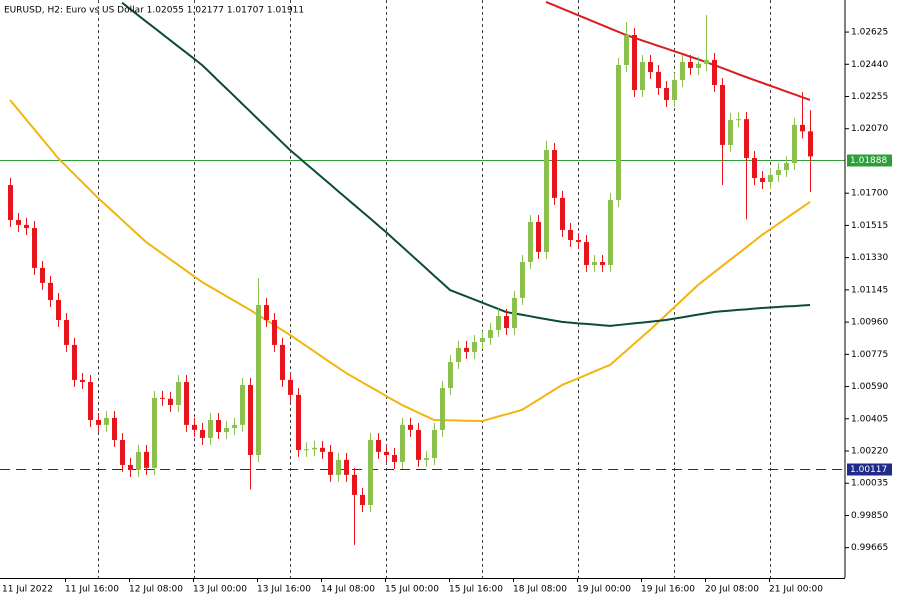  Describe the element at coordinates (869, 226) in the screenshot. I see `y-tick-label: 1.01515` at that location.